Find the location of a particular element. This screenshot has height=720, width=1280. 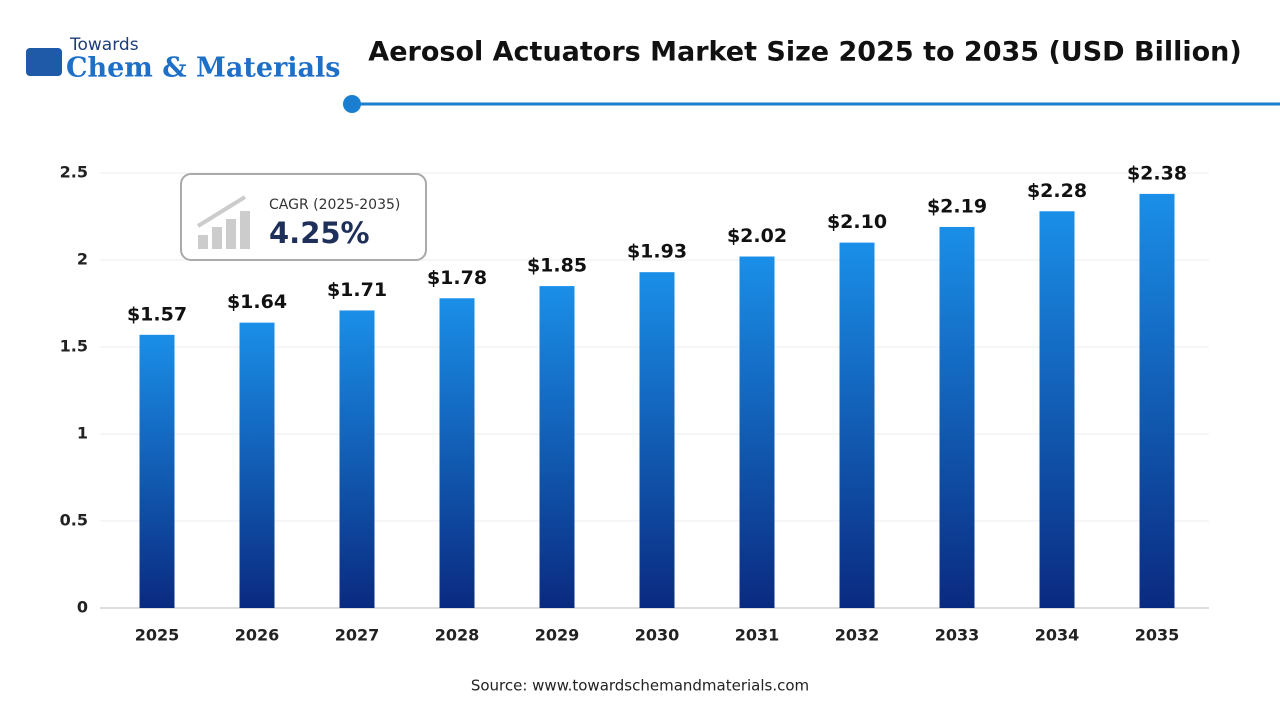

y-tick-label: 2.5 is located at coordinates (74, 172).